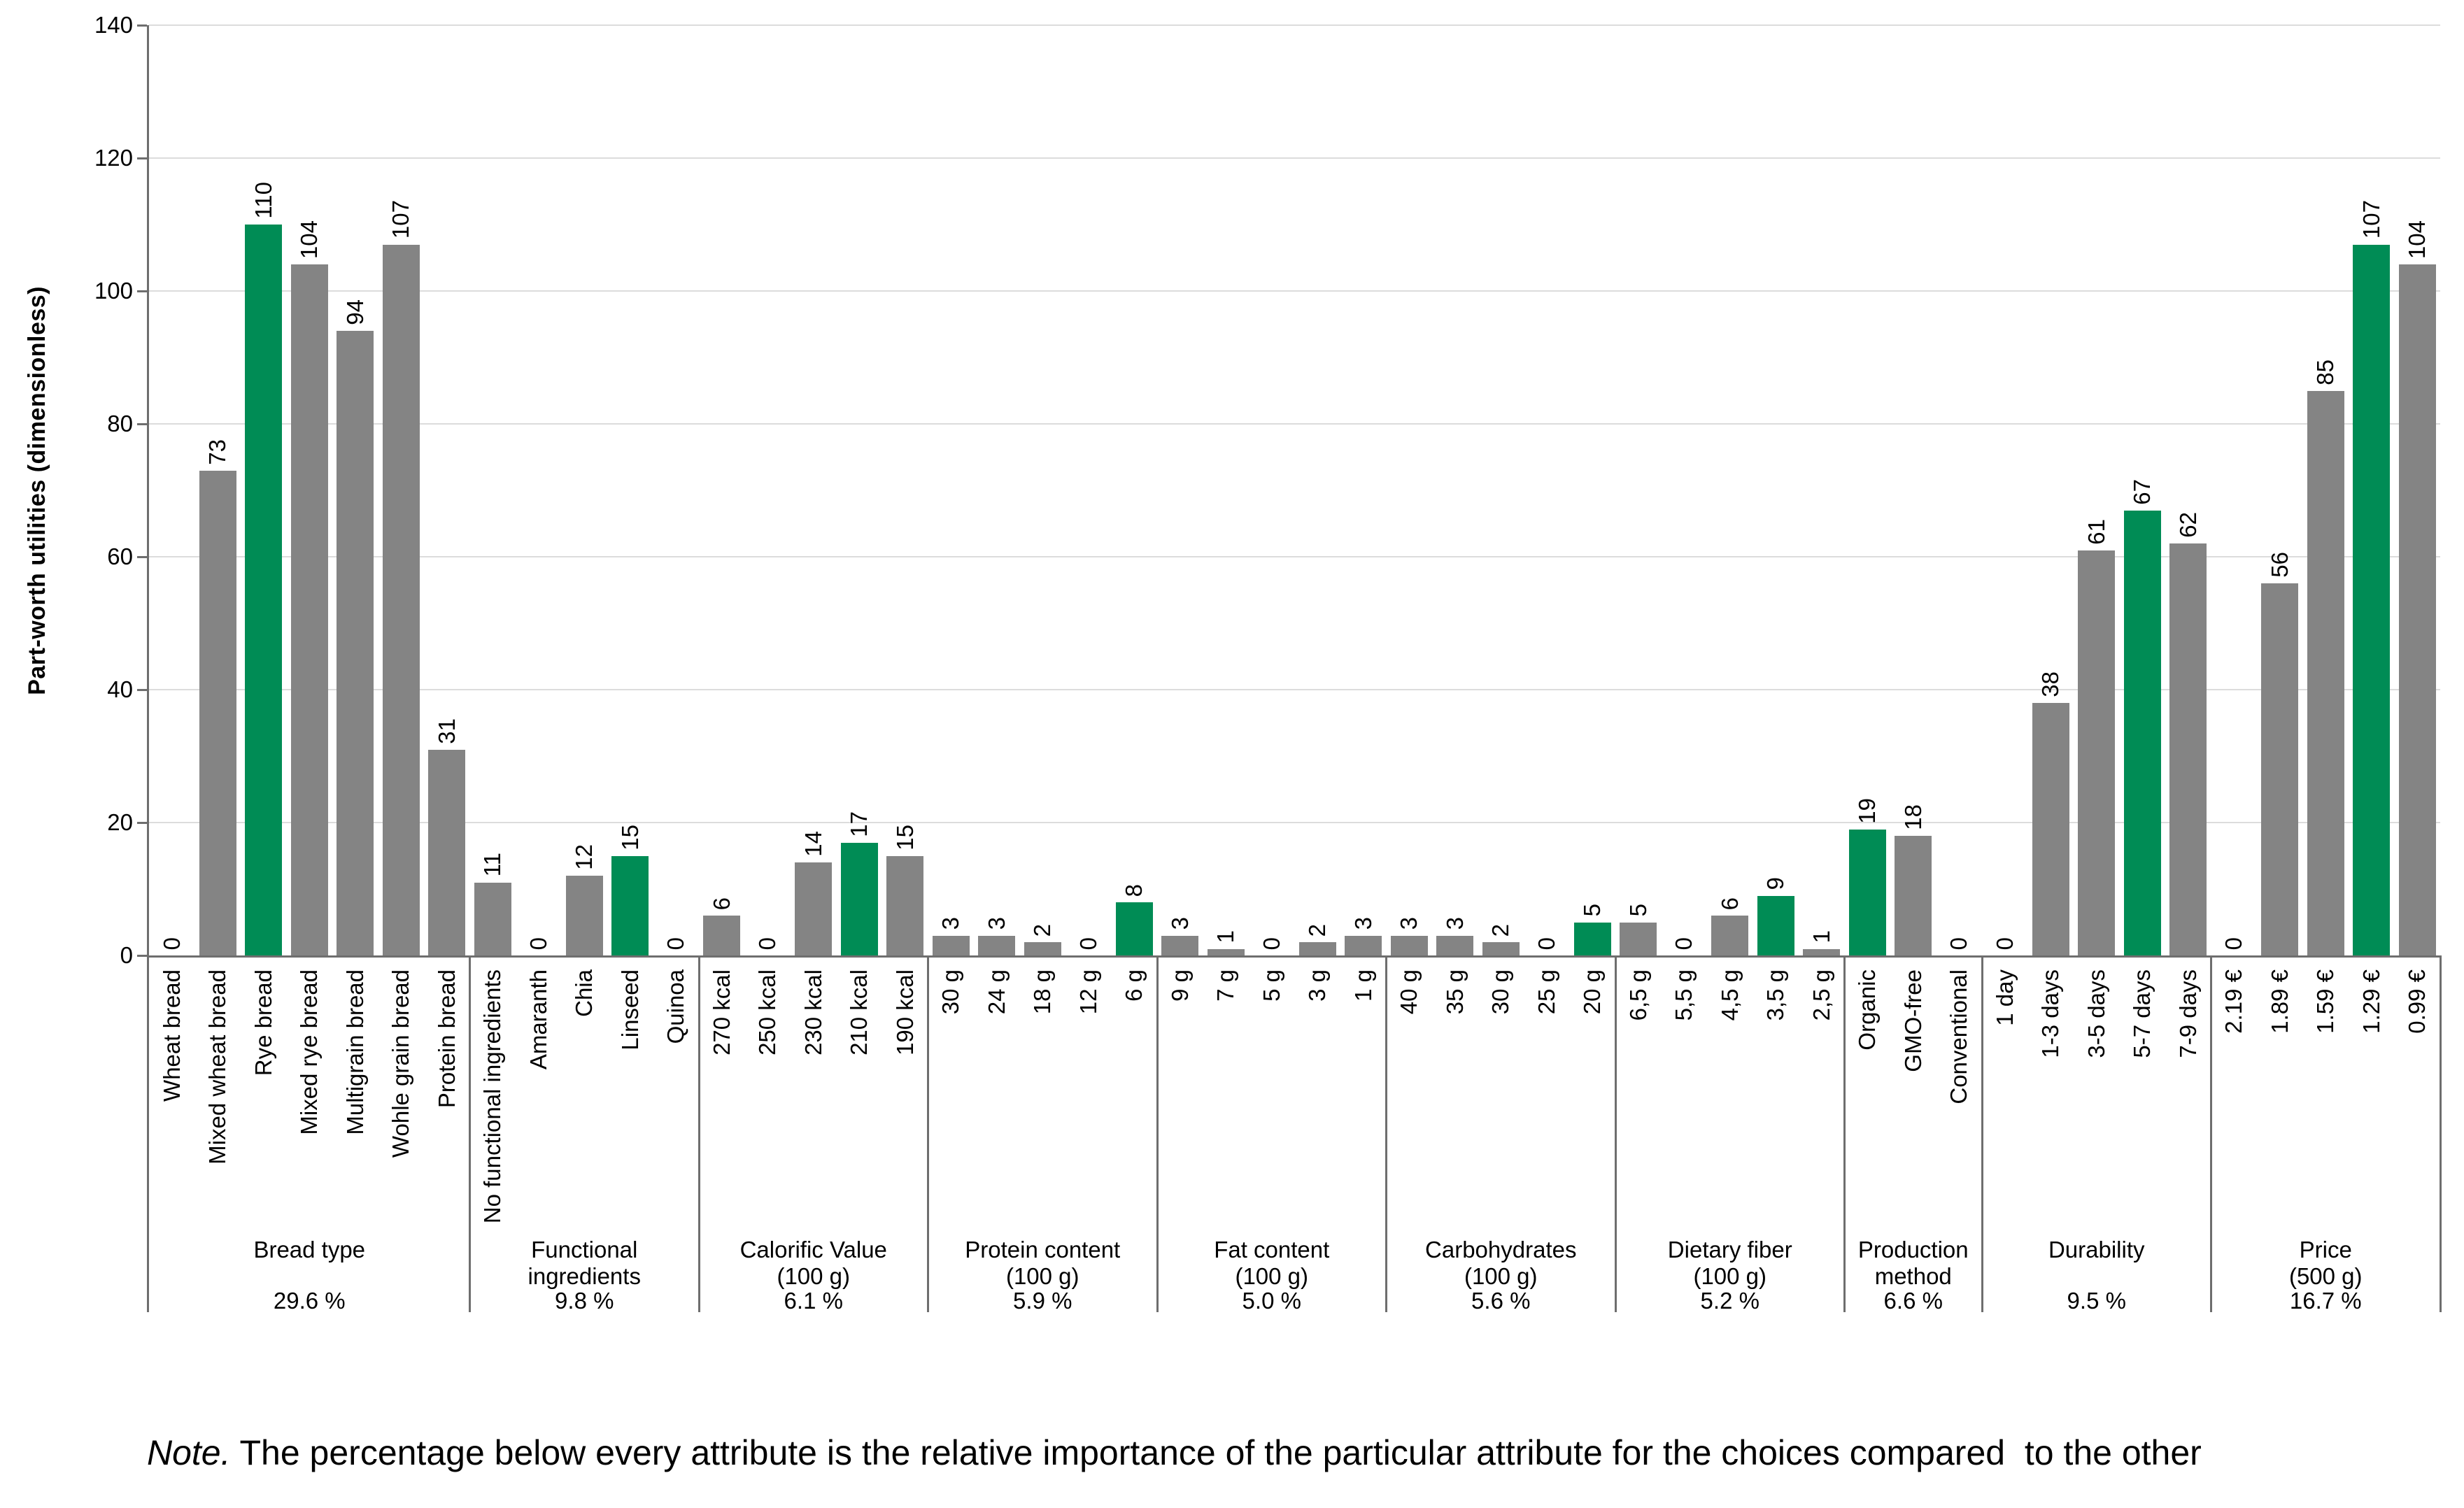  I want to click on category-label: 7-9 days, so click(2187, 1013).